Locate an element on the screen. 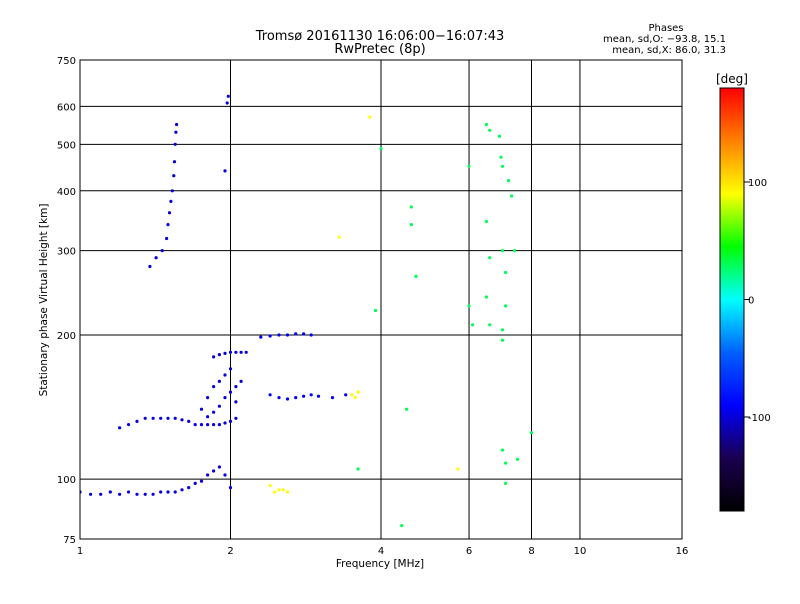 The height and width of the screenshot is (604, 800). y-tick-label: 75 is located at coordinates (69, 540).